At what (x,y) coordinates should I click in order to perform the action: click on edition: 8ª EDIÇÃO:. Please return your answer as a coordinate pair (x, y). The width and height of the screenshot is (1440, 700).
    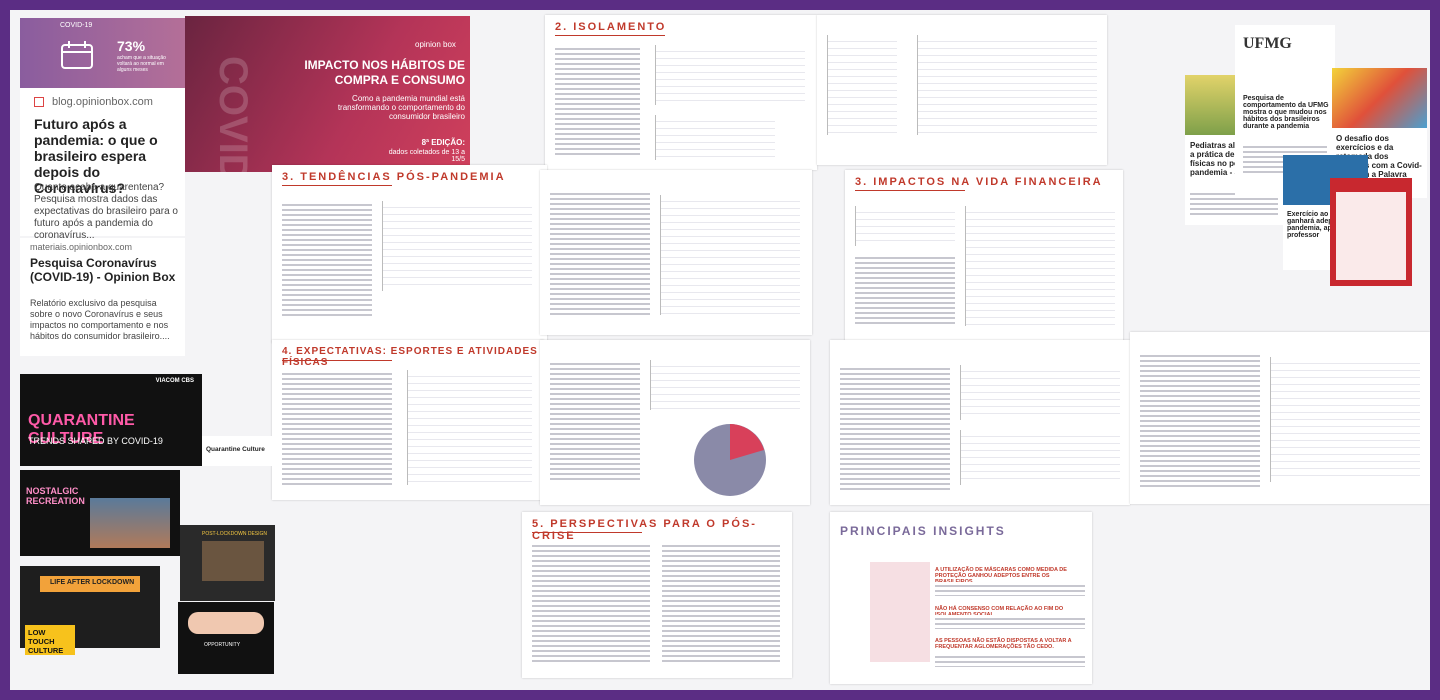
    Looking at the image, I should click on (443, 142).